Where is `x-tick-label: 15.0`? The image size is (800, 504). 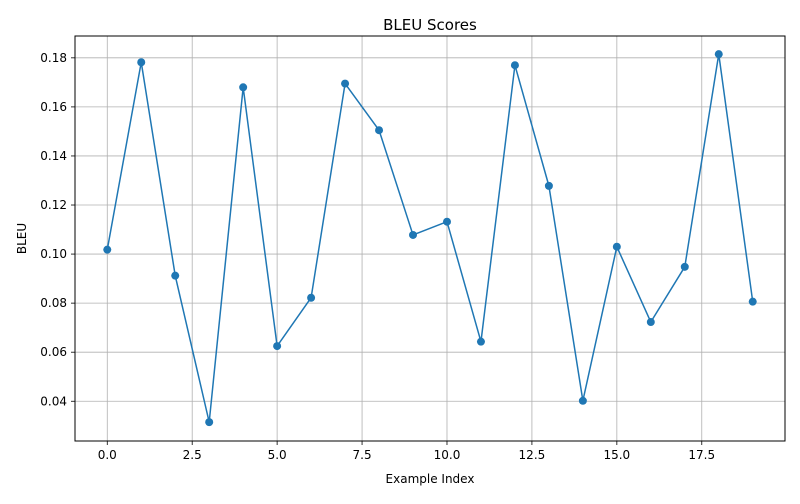 x-tick-label: 15.0 is located at coordinates (616, 455).